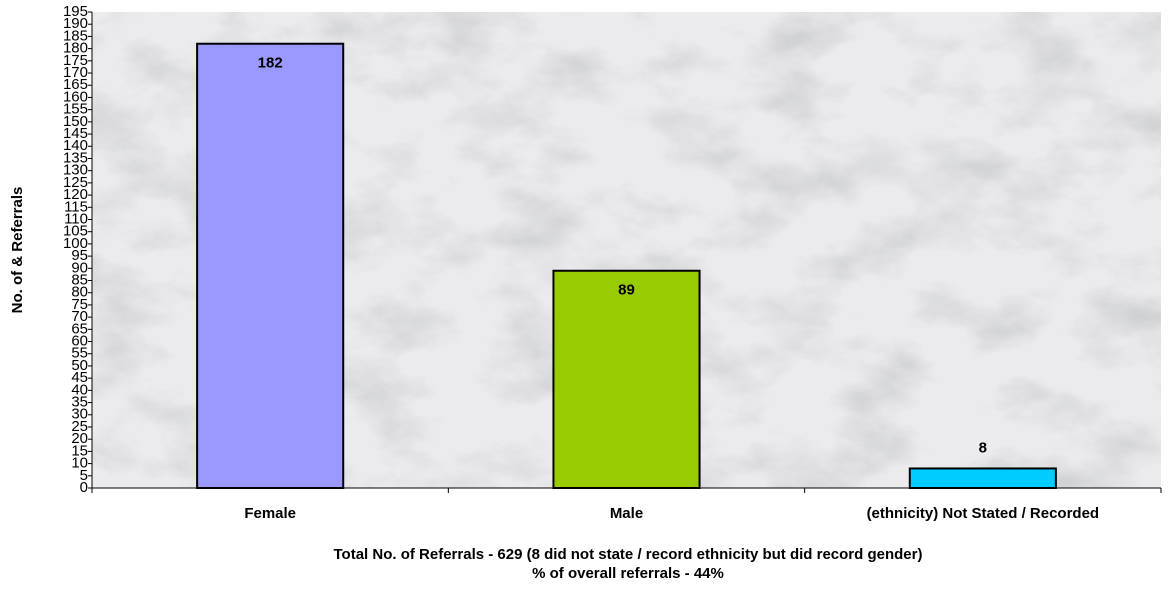 This screenshot has width=1171, height=597. I want to click on y-tick-label: 60, so click(79, 341).